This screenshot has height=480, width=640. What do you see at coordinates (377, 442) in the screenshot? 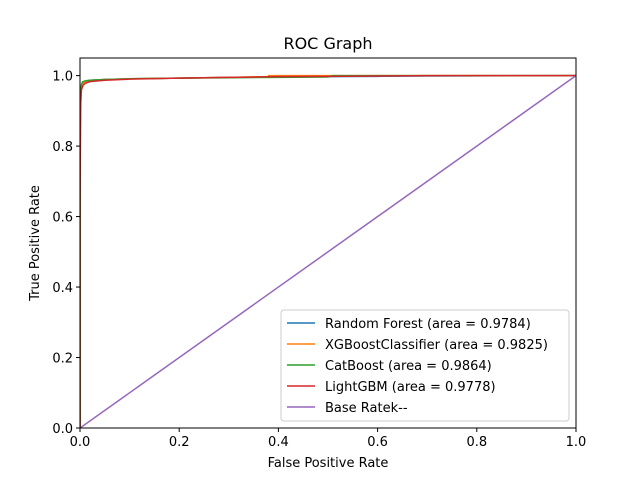
I see `x-tick-label: 0.6` at bounding box center [377, 442].